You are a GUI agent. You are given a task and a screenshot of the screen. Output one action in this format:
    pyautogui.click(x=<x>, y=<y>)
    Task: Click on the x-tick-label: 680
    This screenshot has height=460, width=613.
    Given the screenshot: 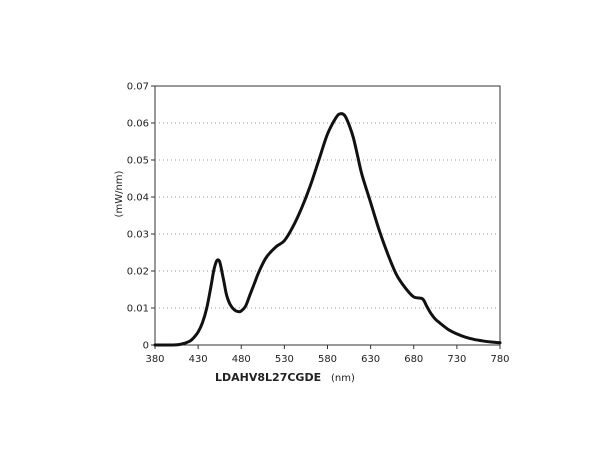 What is the action you would take?
    pyautogui.click(x=413, y=359)
    